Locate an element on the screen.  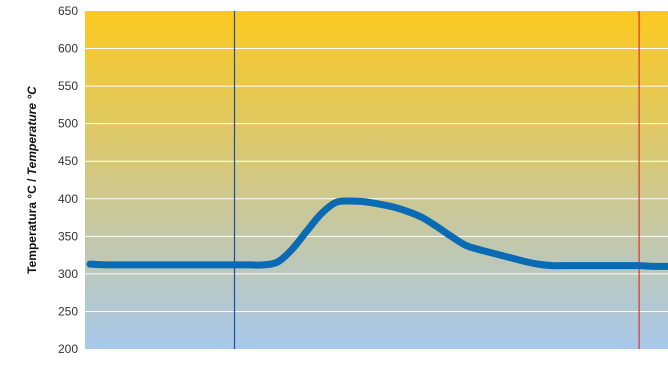
y-tick-label-350: 350 is located at coordinates (68, 236).